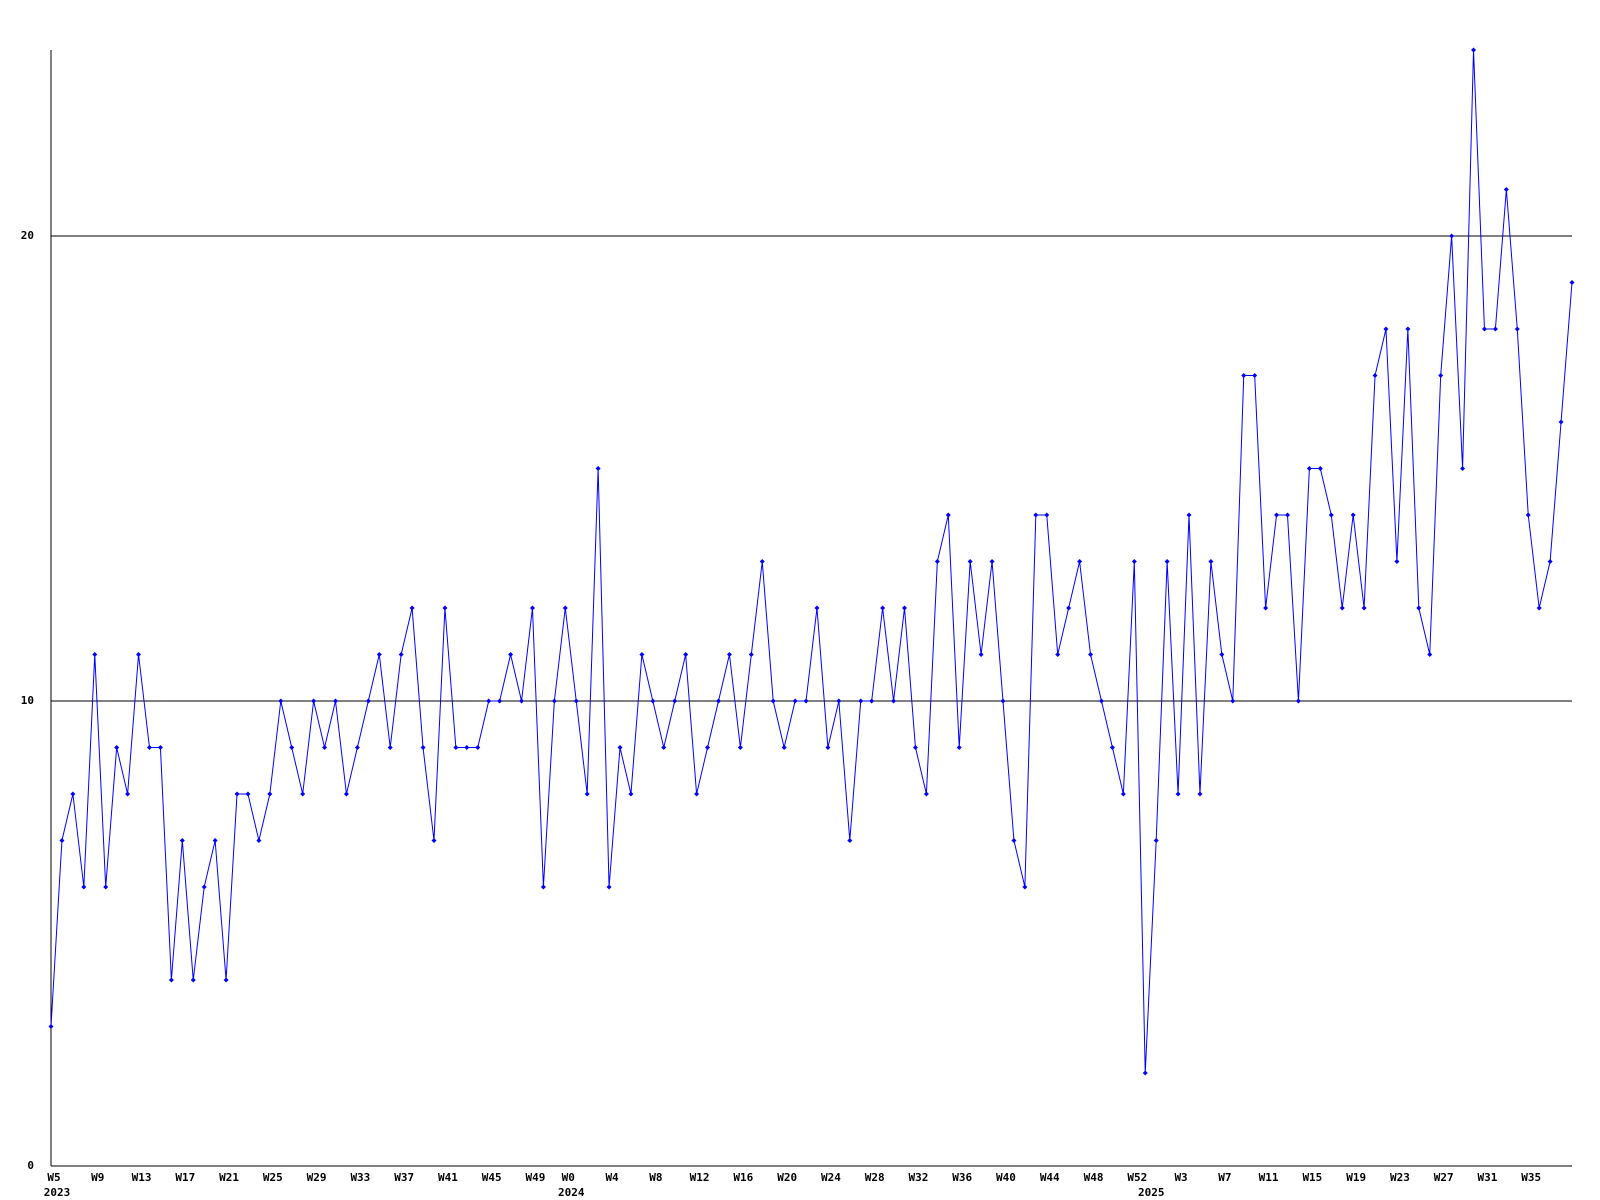  I want to click on y-tick-label: 10, so click(27, 700).